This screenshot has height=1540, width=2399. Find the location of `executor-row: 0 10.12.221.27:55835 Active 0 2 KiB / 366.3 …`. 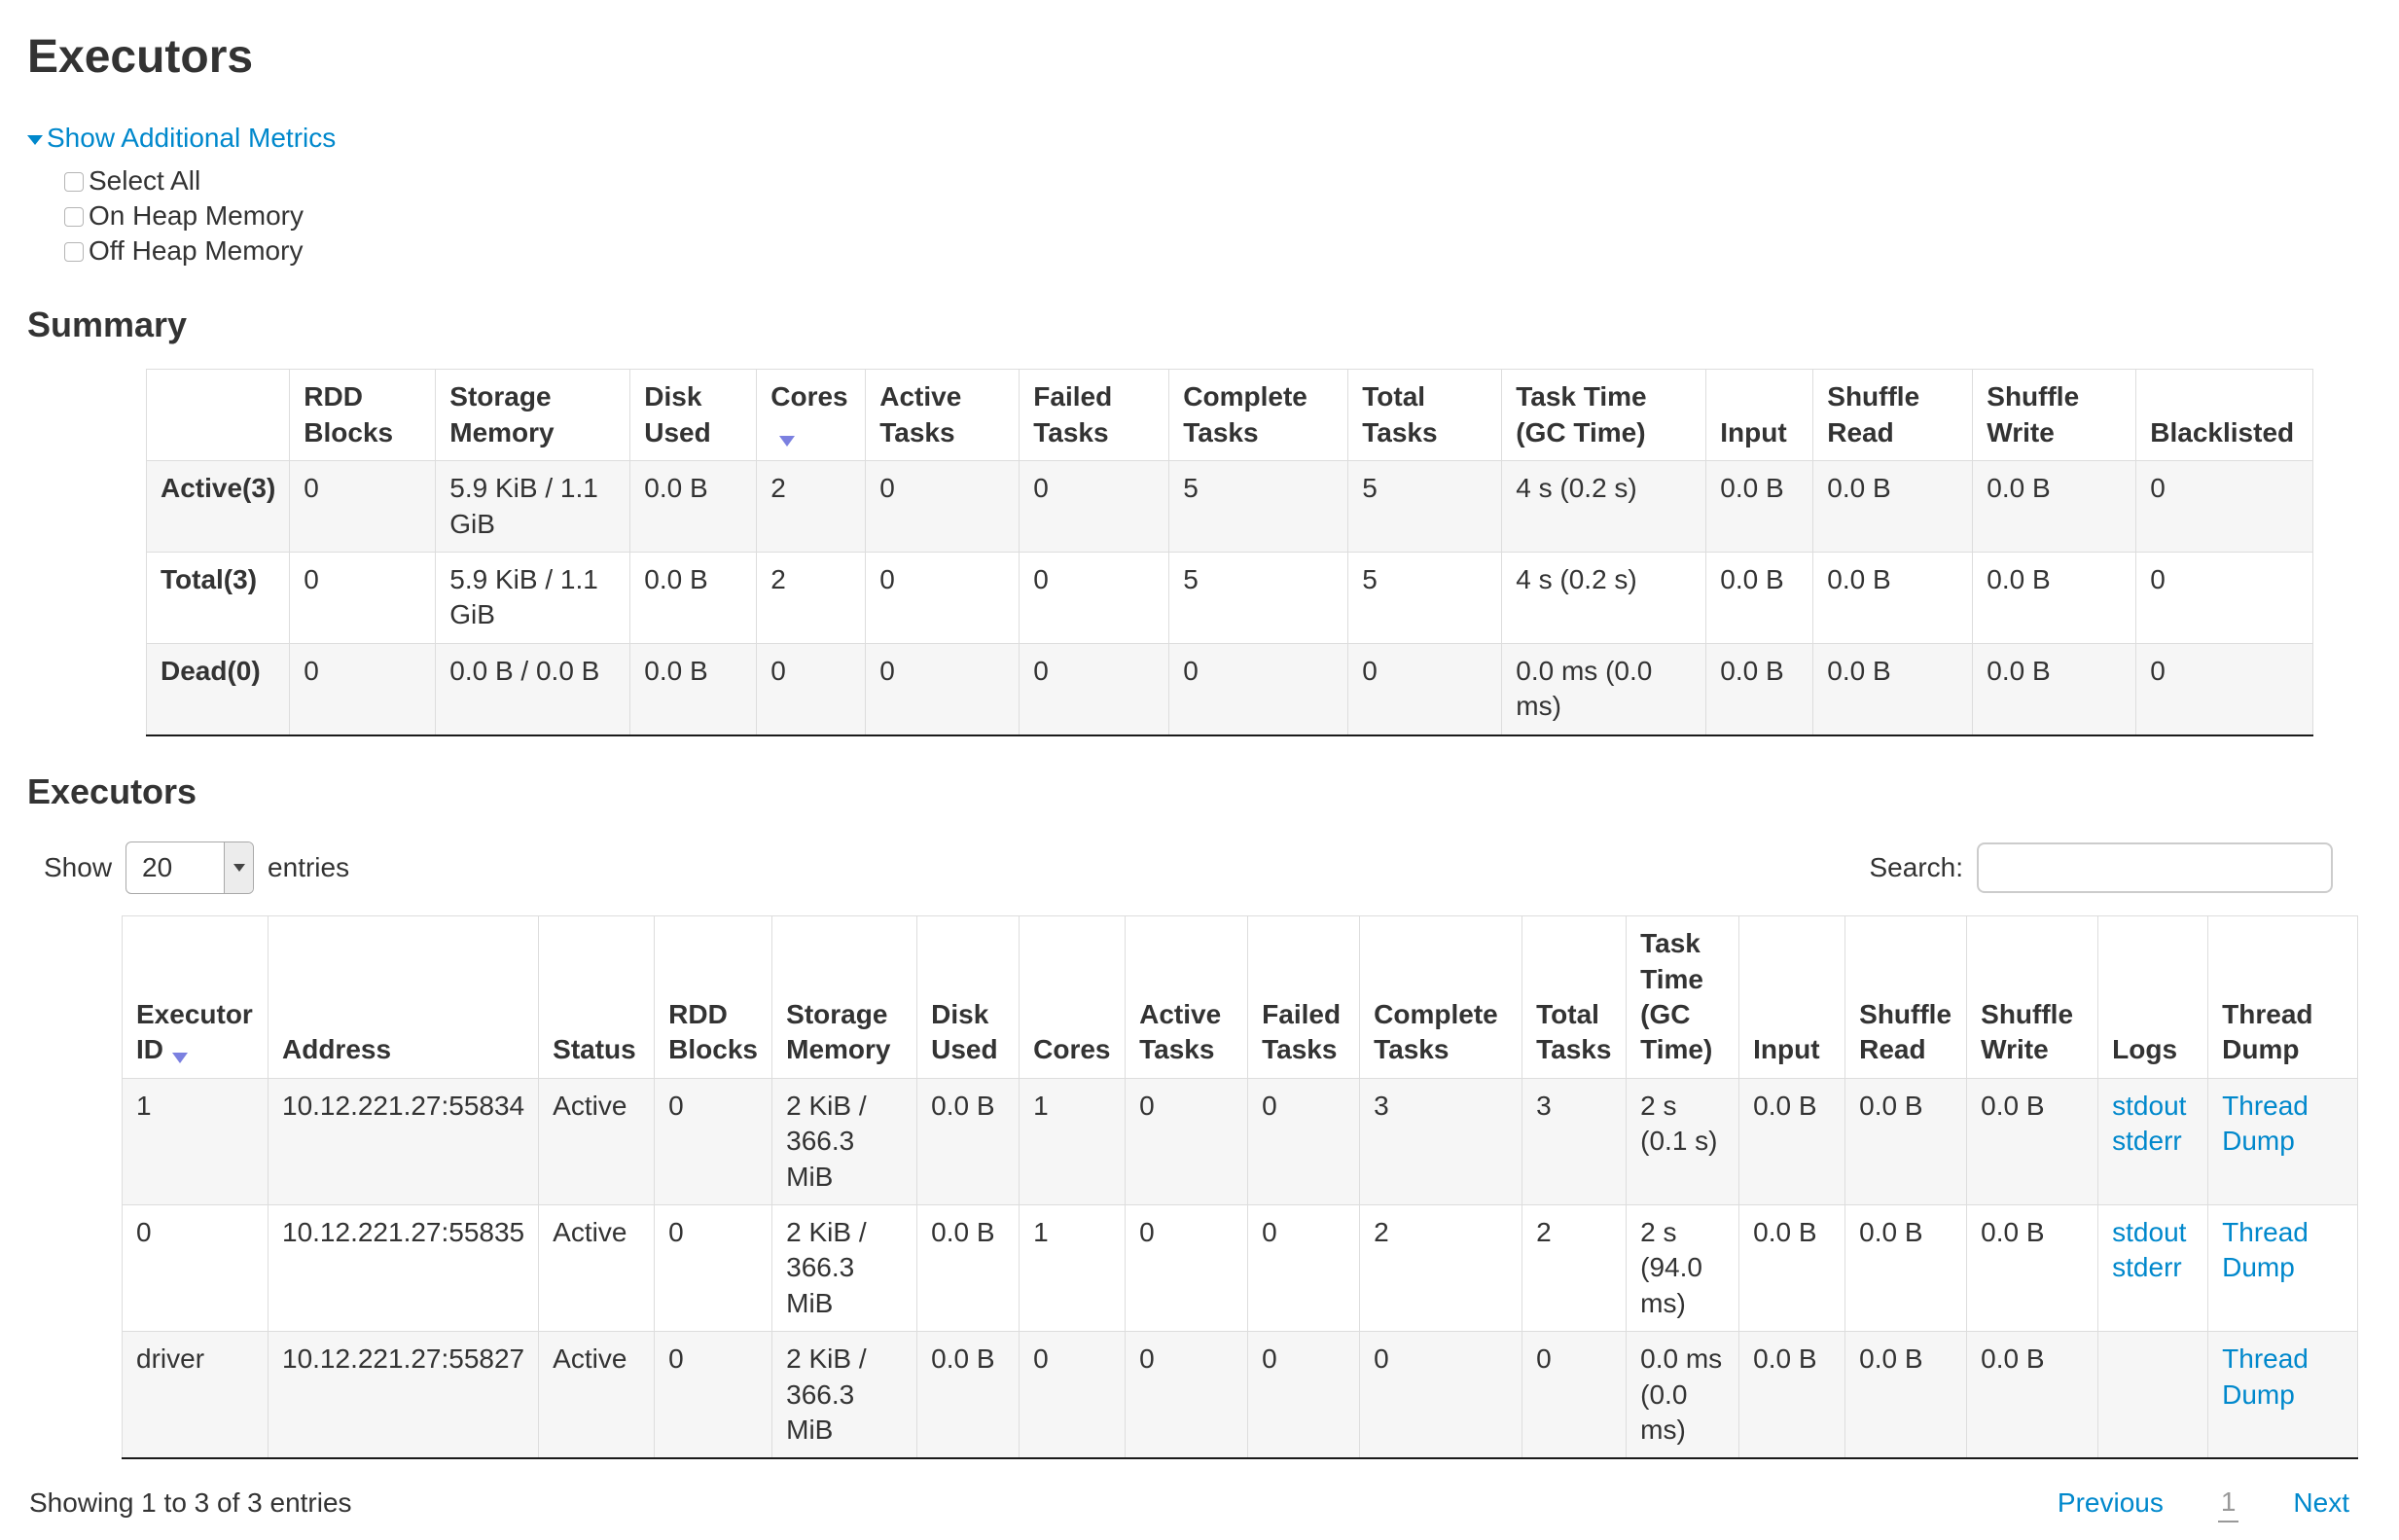

executor-row: 0 10.12.221.27:55835 Active 0 2 KiB / 366.3 … is located at coordinates (1240, 1268).